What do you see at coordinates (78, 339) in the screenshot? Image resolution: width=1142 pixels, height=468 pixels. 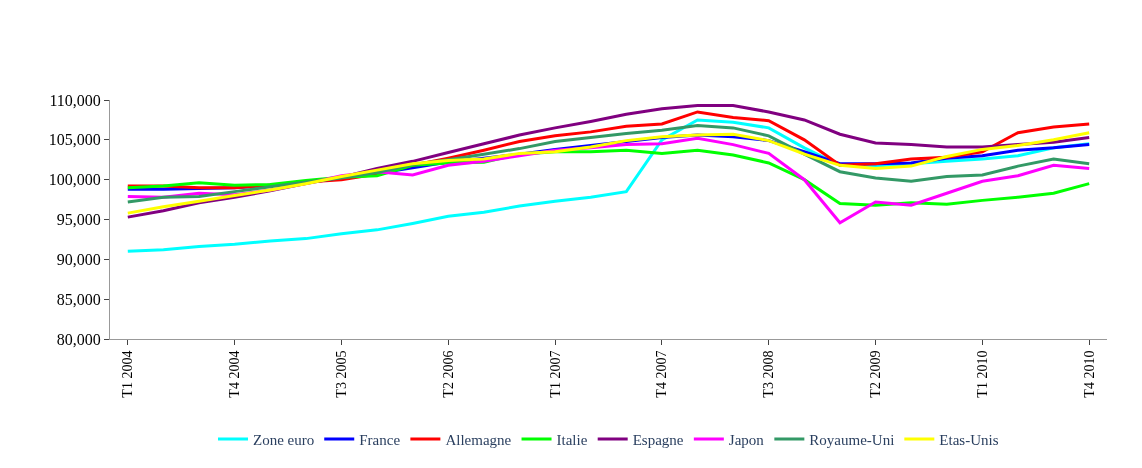 I see `y-tick-label: 80,000` at bounding box center [78, 339].